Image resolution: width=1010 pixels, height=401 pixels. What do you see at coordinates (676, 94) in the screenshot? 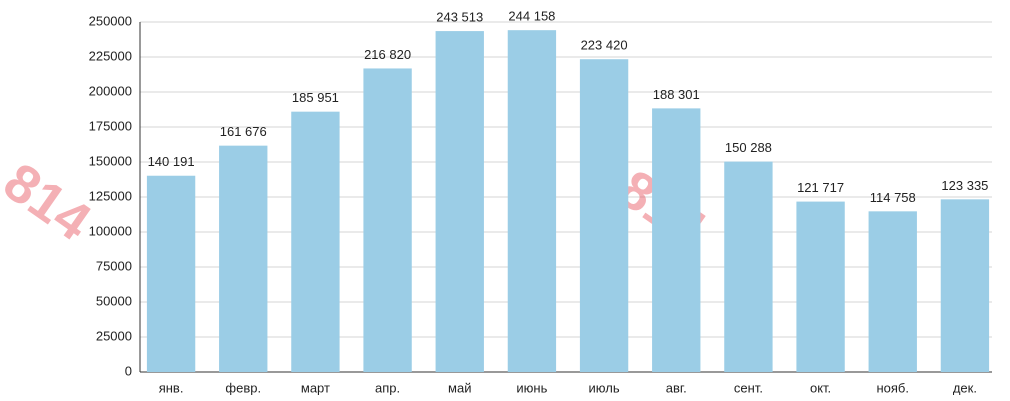
I see `value-label: 188 301` at bounding box center [676, 94].